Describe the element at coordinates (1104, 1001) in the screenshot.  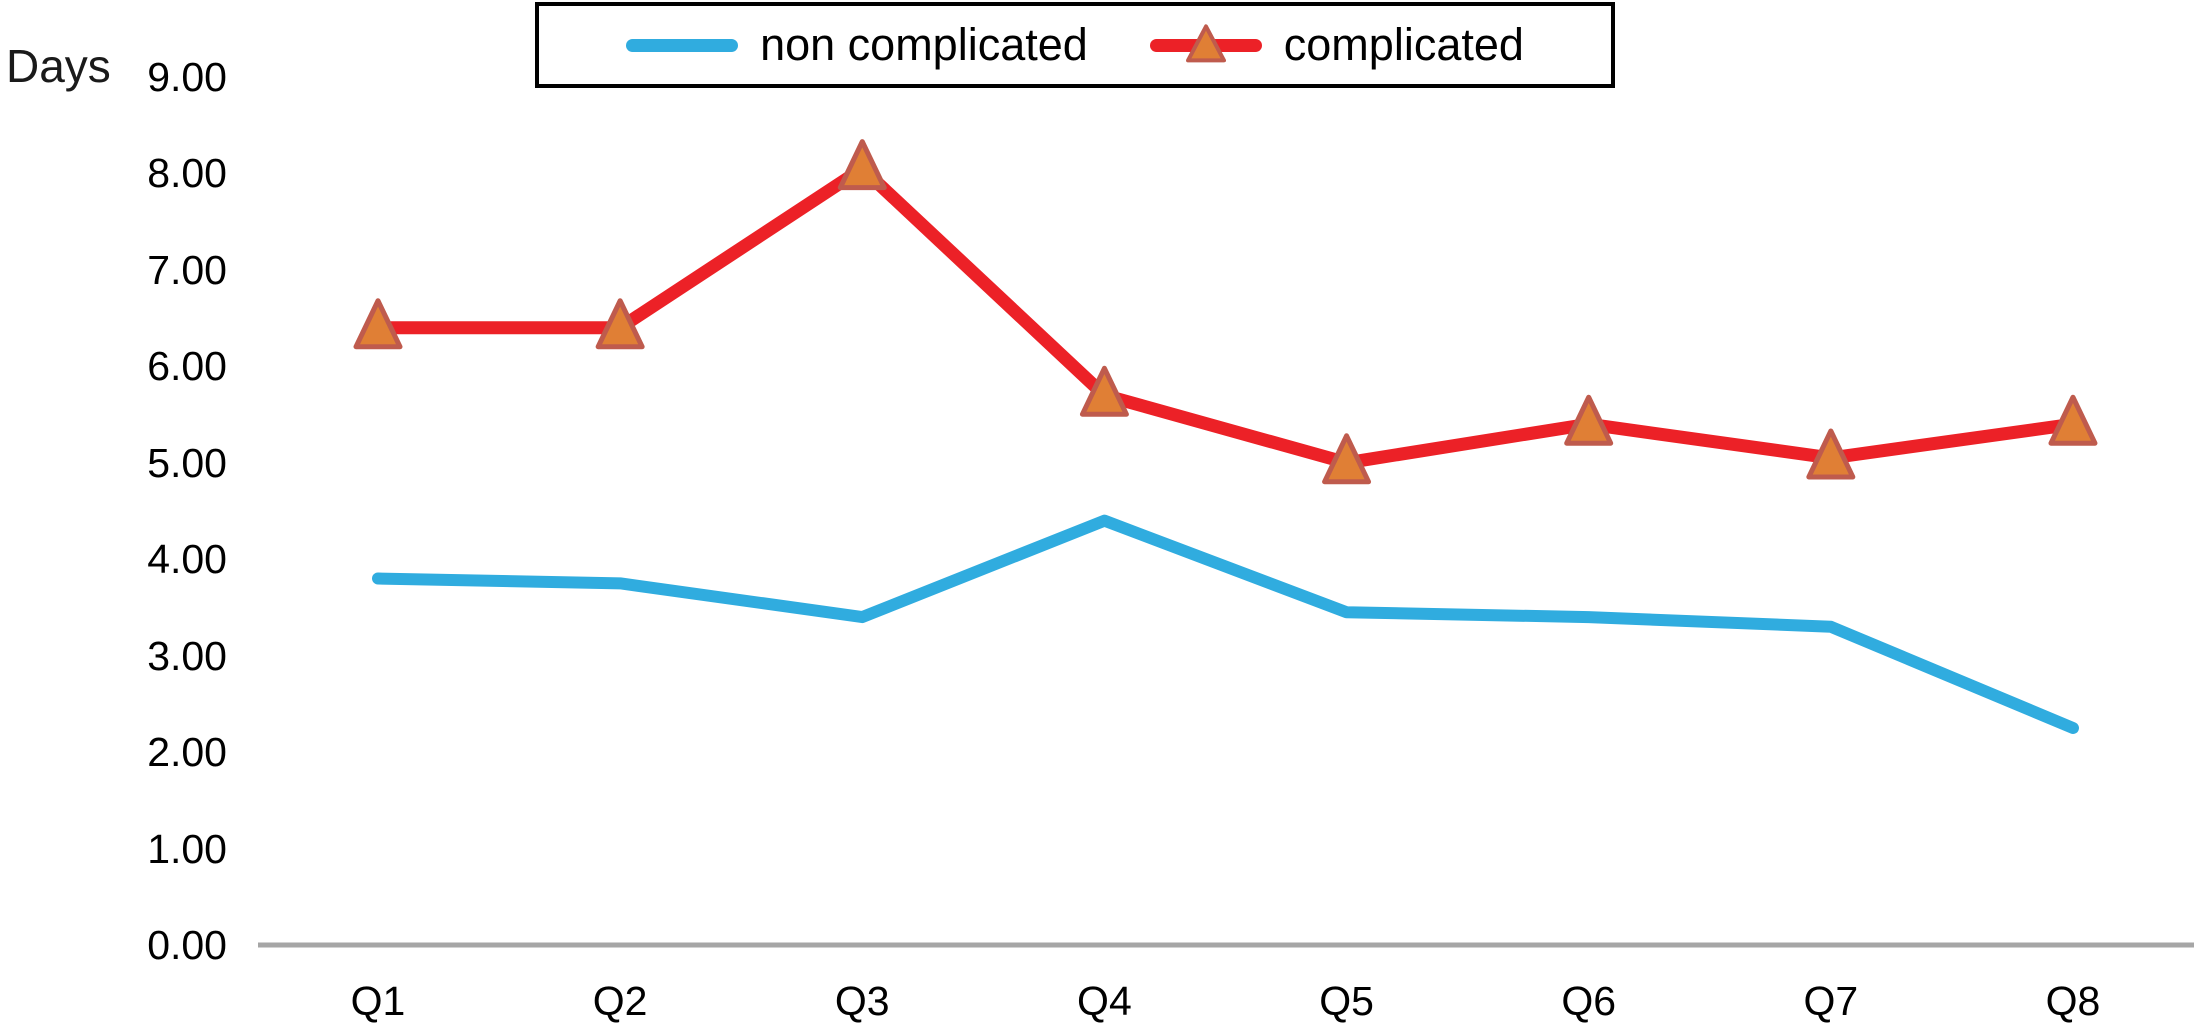
I see `x-tick-label-Q4: Q4` at that location.